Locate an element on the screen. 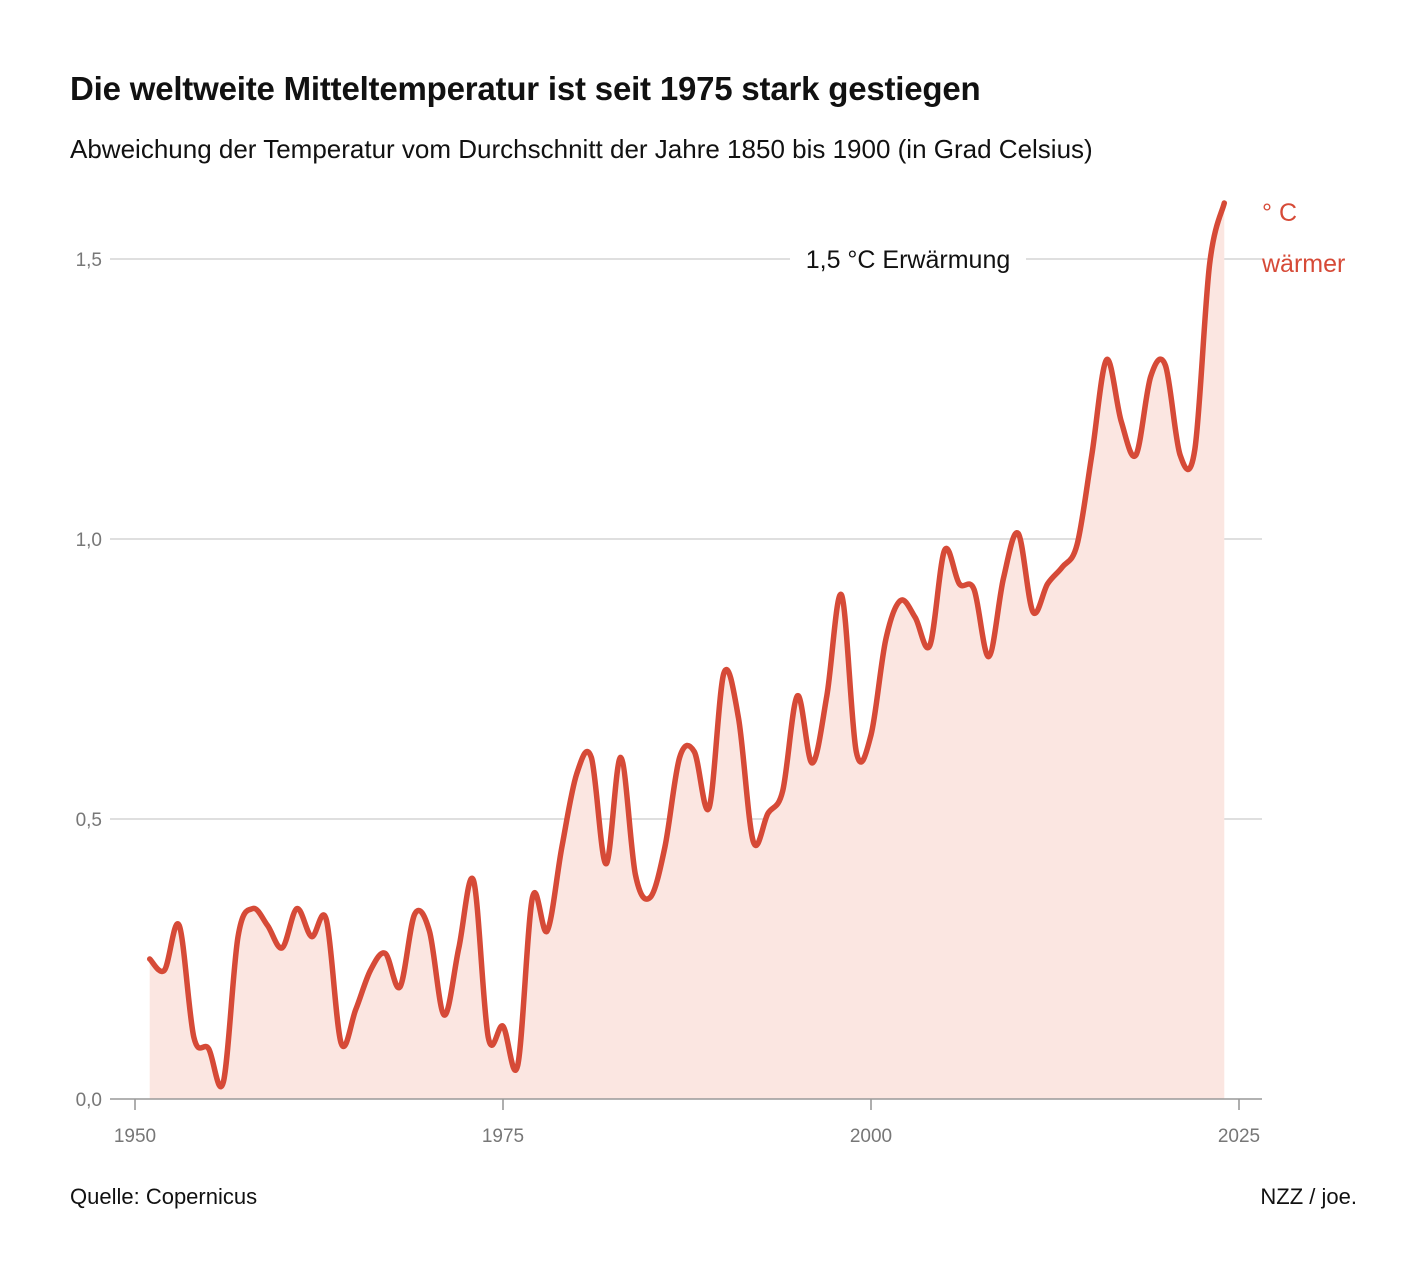  series-unit-label: wärmer is located at coordinates (1303, 264).